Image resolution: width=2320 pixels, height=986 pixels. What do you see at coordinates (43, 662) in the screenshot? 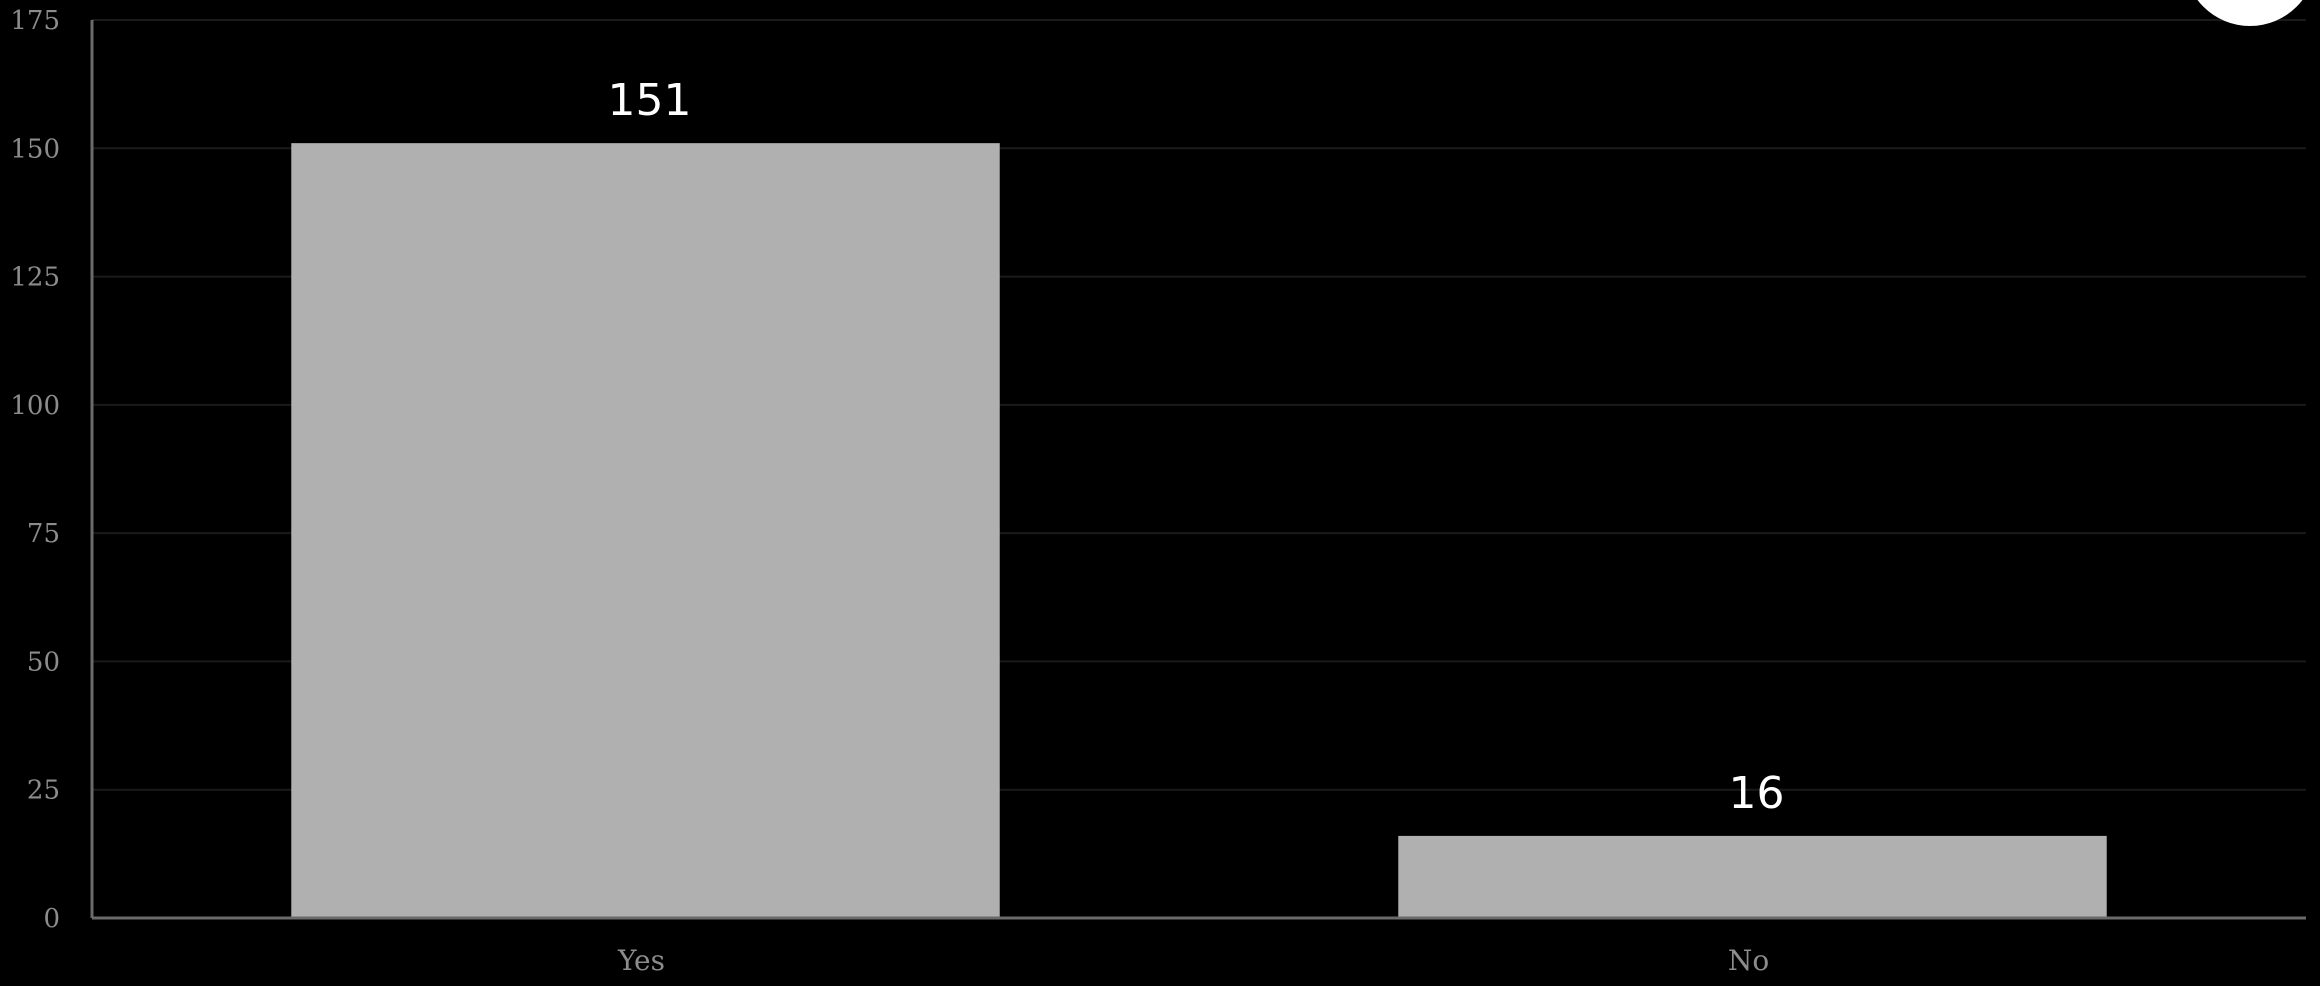
I see `y-tick-label: 50` at bounding box center [43, 662].